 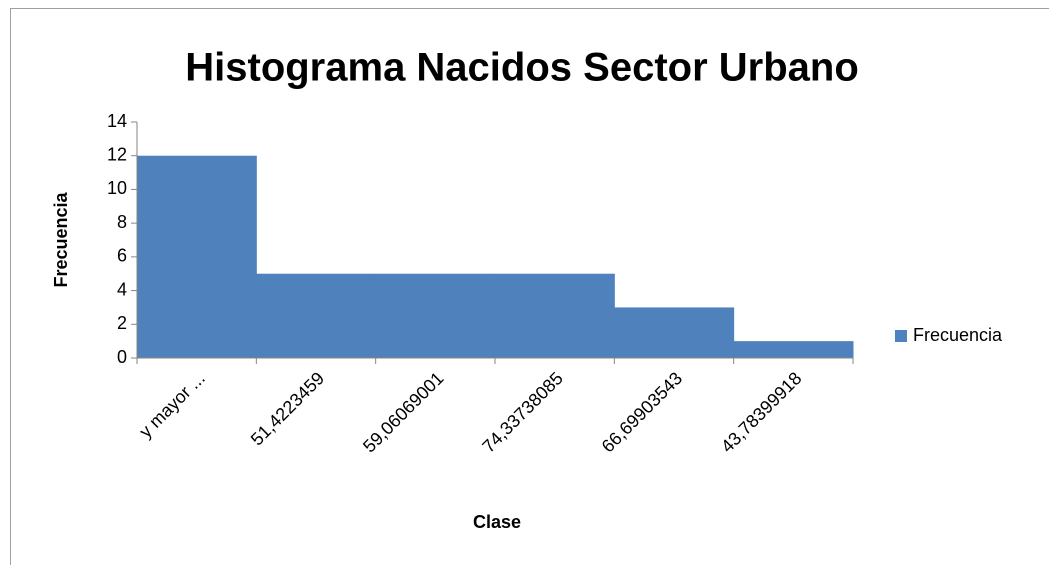 What do you see at coordinates (122, 256) in the screenshot?
I see `y-tick-label: 6` at bounding box center [122, 256].